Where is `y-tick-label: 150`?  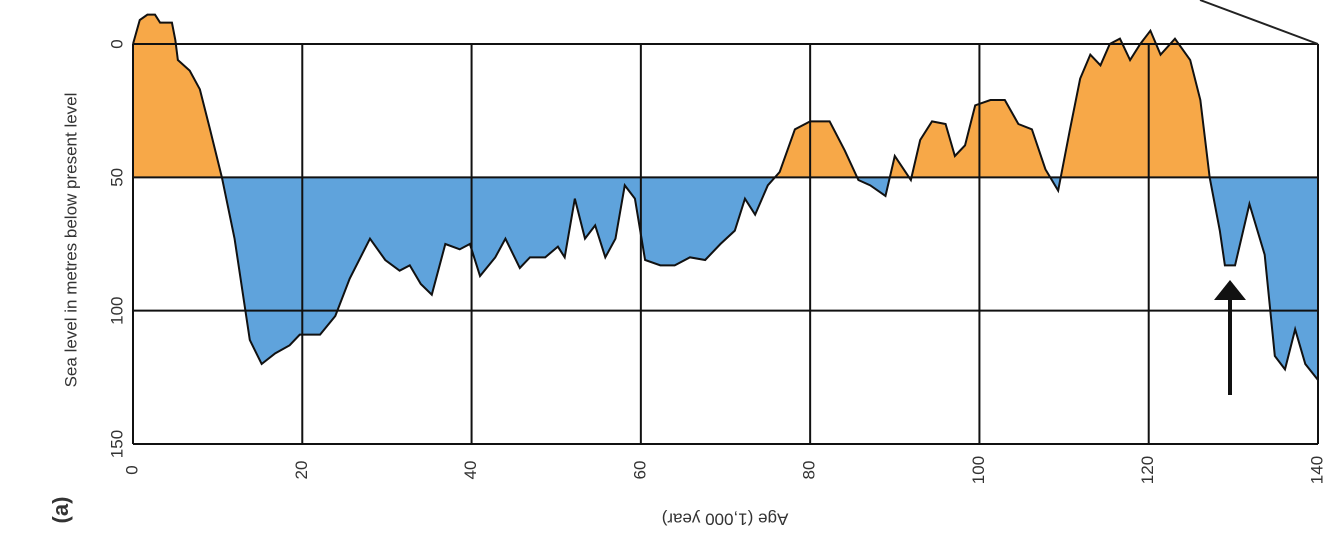
y-tick-label: 150 is located at coordinates (116, 444).